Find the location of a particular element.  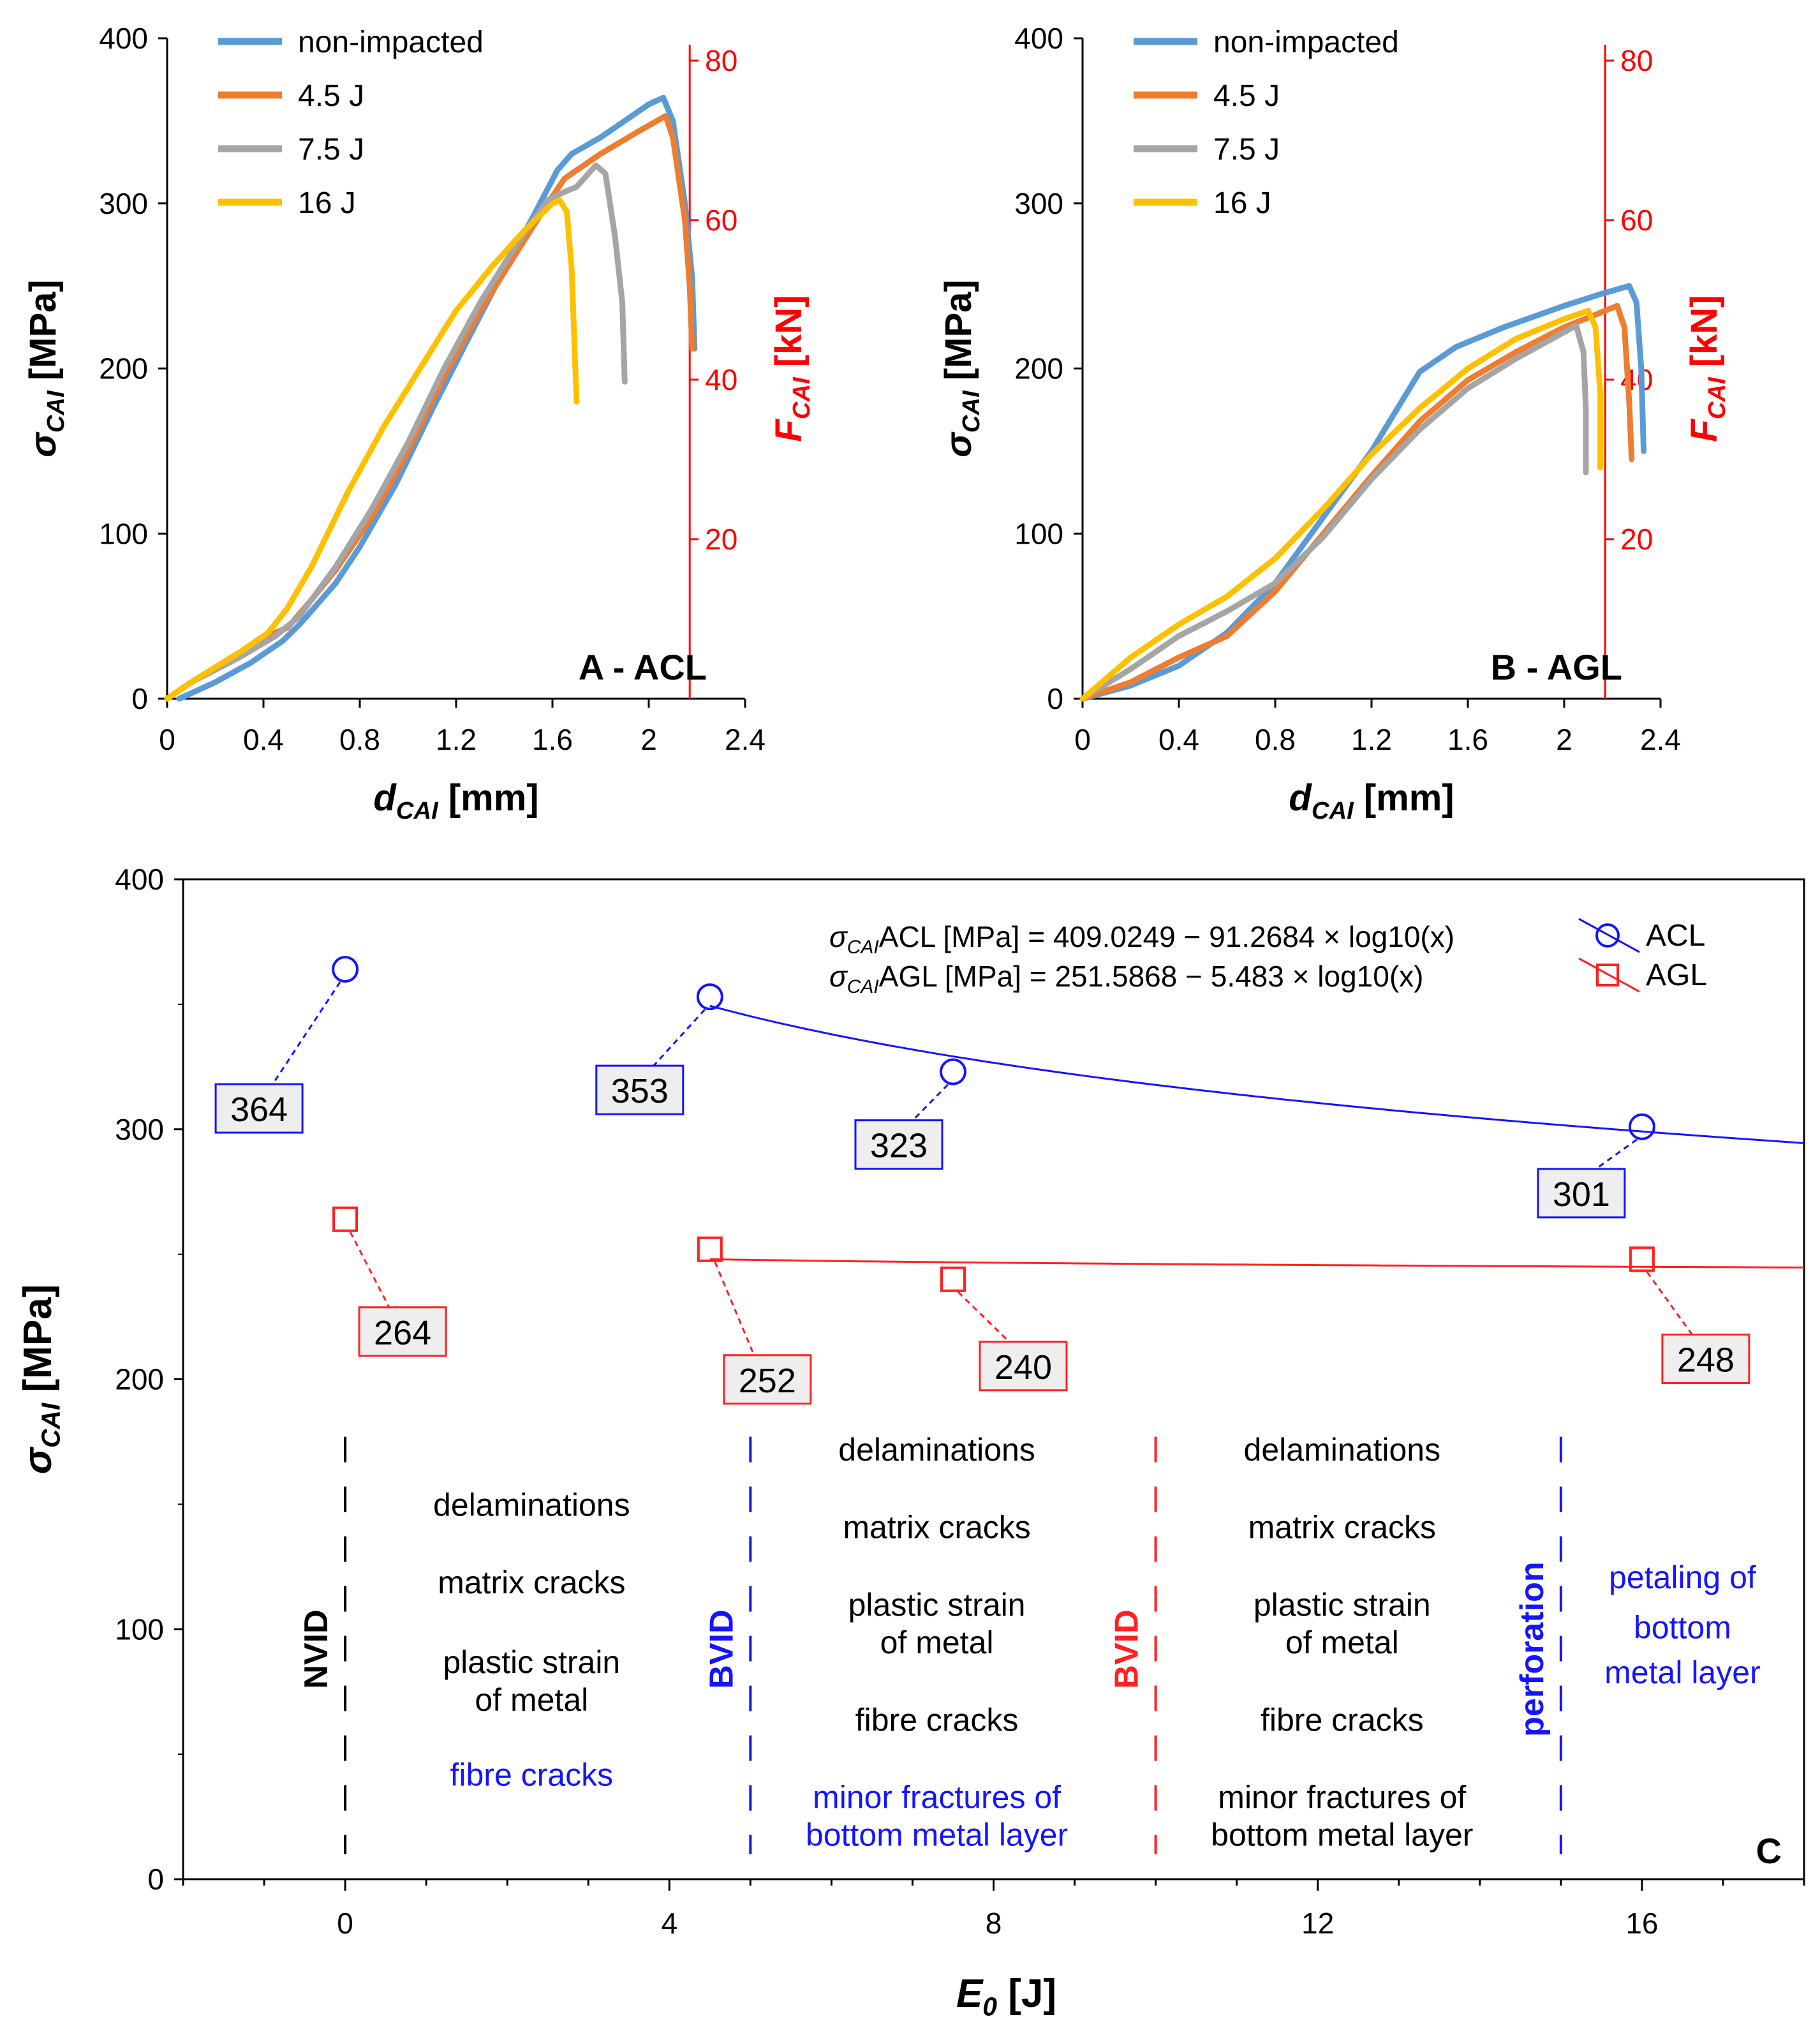

series-line-16-j is located at coordinates (372, 449).